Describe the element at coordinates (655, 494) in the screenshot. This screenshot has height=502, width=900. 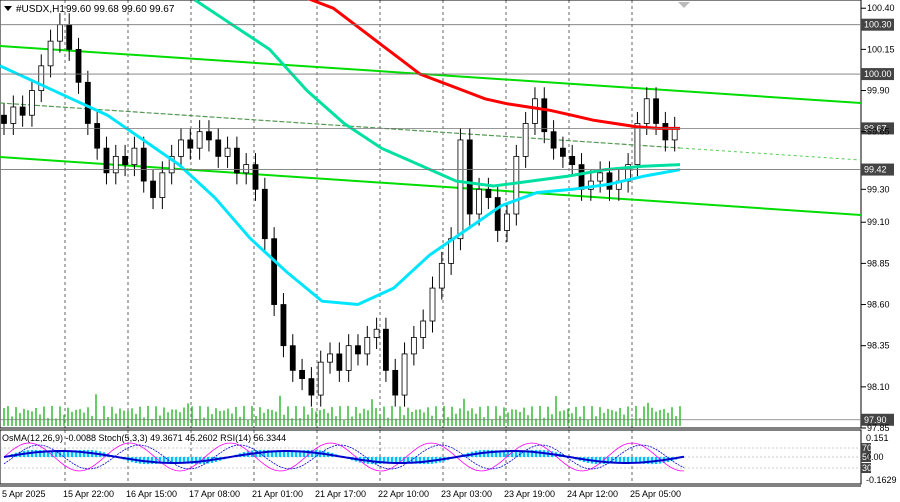
I see `time-tick-label: 25 Apr 05:00` at that location.